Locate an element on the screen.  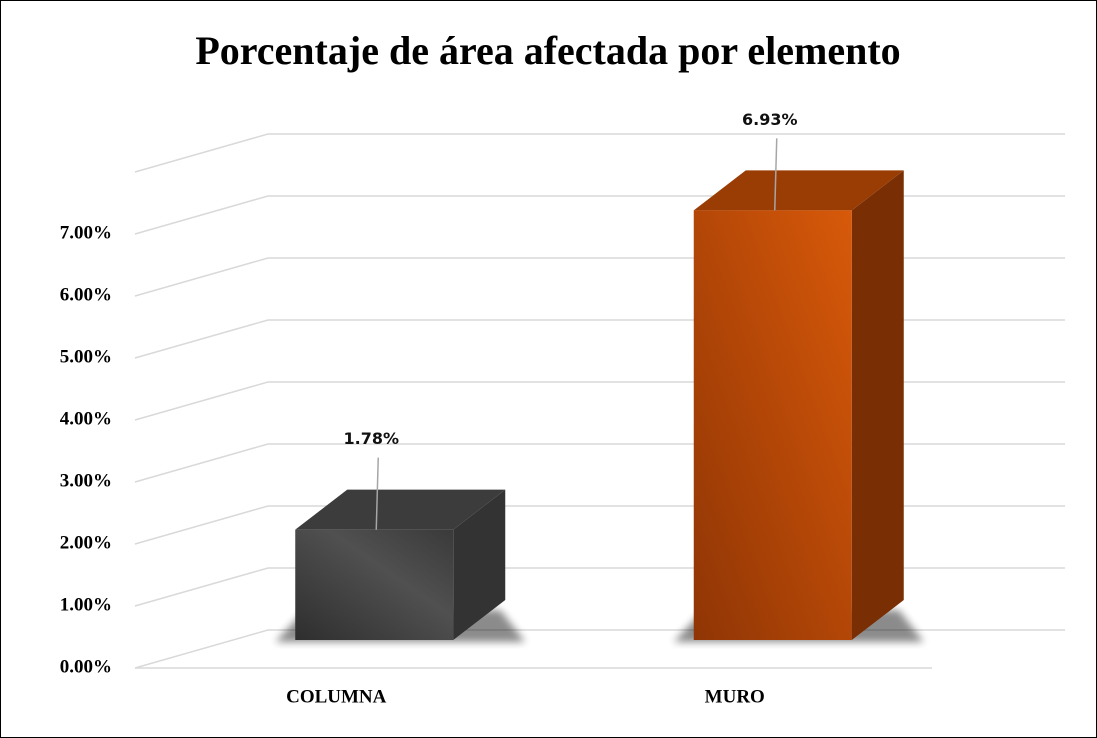
y-tick-label: 4.00% is located at coordinates (86, 418).